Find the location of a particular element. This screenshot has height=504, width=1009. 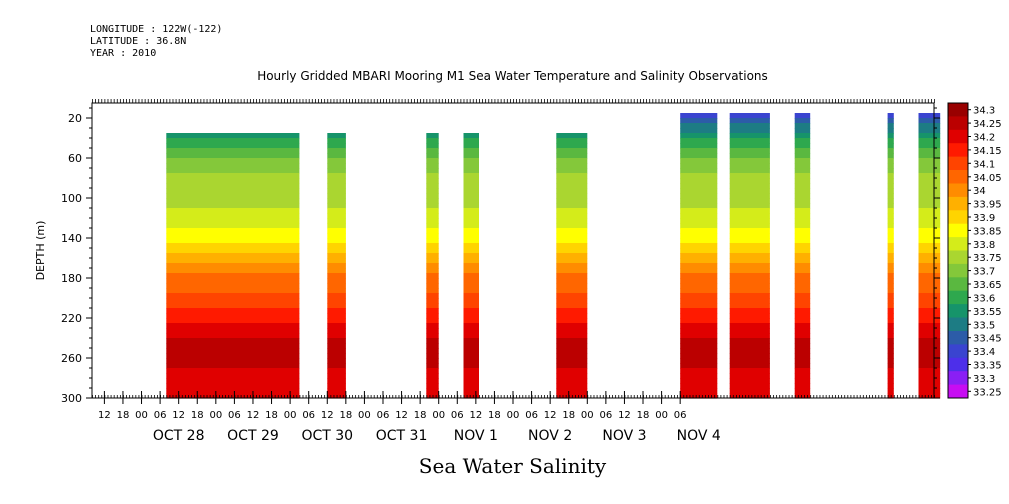

colorbar-label: 33.4 is located at coordinates (984, 352).